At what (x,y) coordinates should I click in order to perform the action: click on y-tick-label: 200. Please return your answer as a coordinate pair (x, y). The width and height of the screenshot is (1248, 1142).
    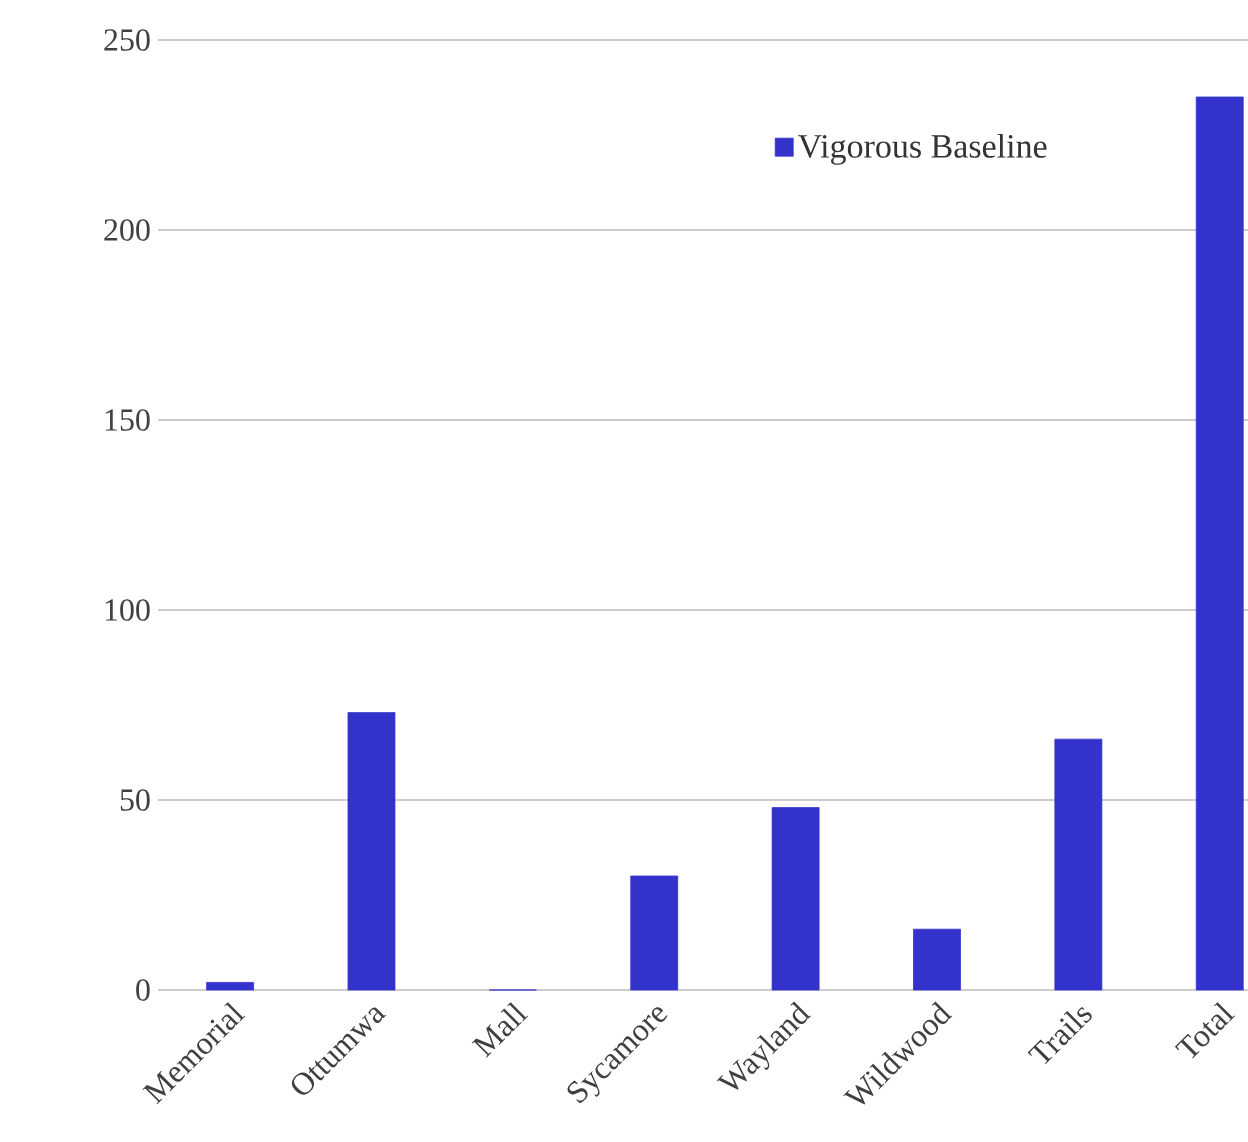
    Looking at the image, I should click on (127, 230).